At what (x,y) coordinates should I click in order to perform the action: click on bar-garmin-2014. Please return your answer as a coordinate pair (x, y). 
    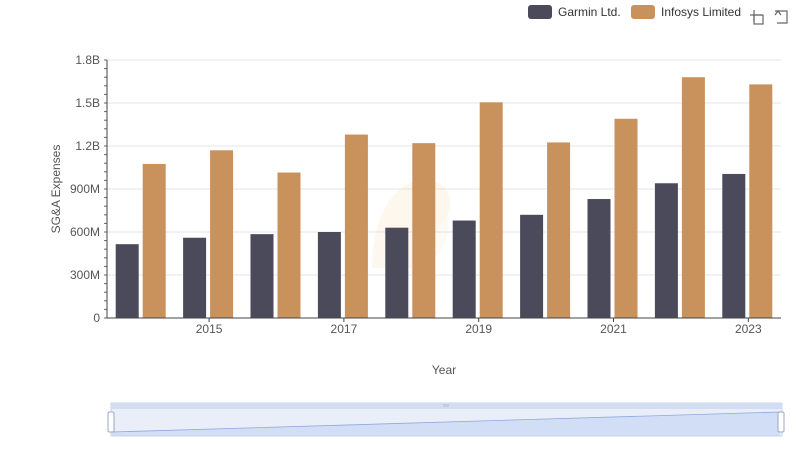
    Looking at the image, I should click on (127, 281).